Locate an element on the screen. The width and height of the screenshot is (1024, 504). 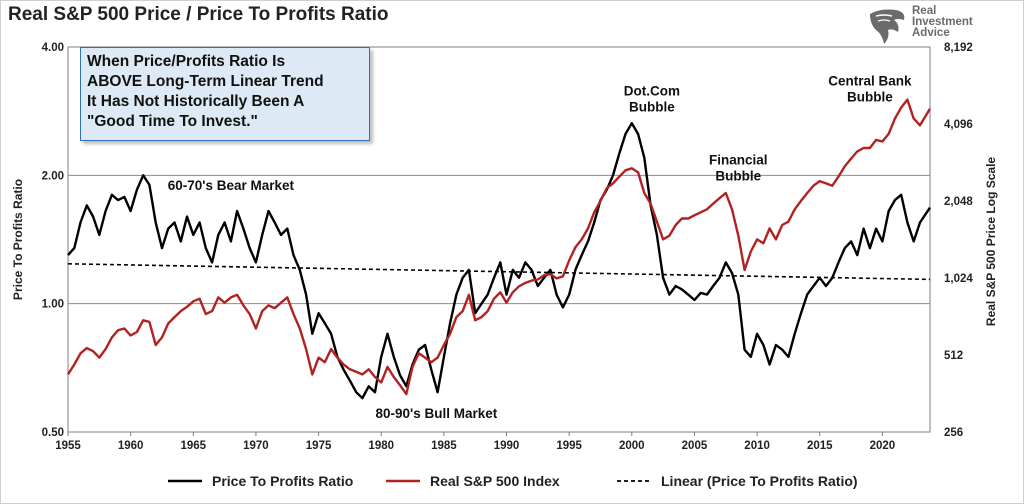
logo: Real Investment Advice is located at coordinates (931, 25).